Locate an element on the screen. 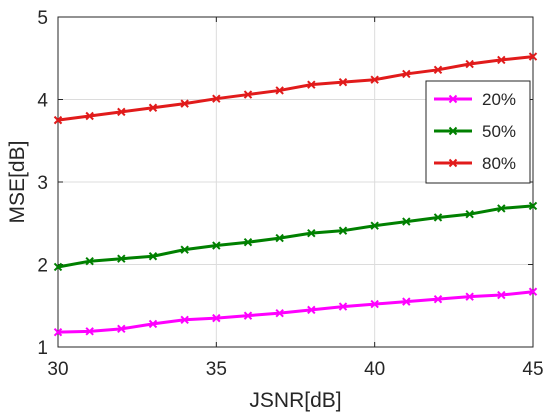 The width and height of the screenshot is (550, 419). series-20-pct is located at coordinates (295, 312).